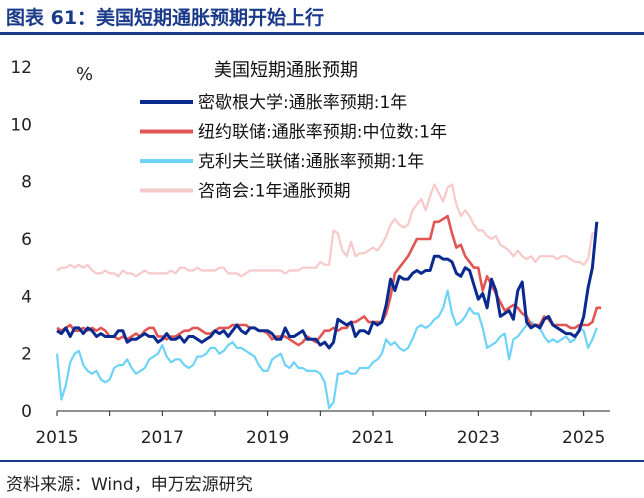 Image resolution: width=644 pixels, height=498 pixels. Describe the element at coordinates (583, 438) in the screenshot. I see `x-tick-label: 2025` at that location.